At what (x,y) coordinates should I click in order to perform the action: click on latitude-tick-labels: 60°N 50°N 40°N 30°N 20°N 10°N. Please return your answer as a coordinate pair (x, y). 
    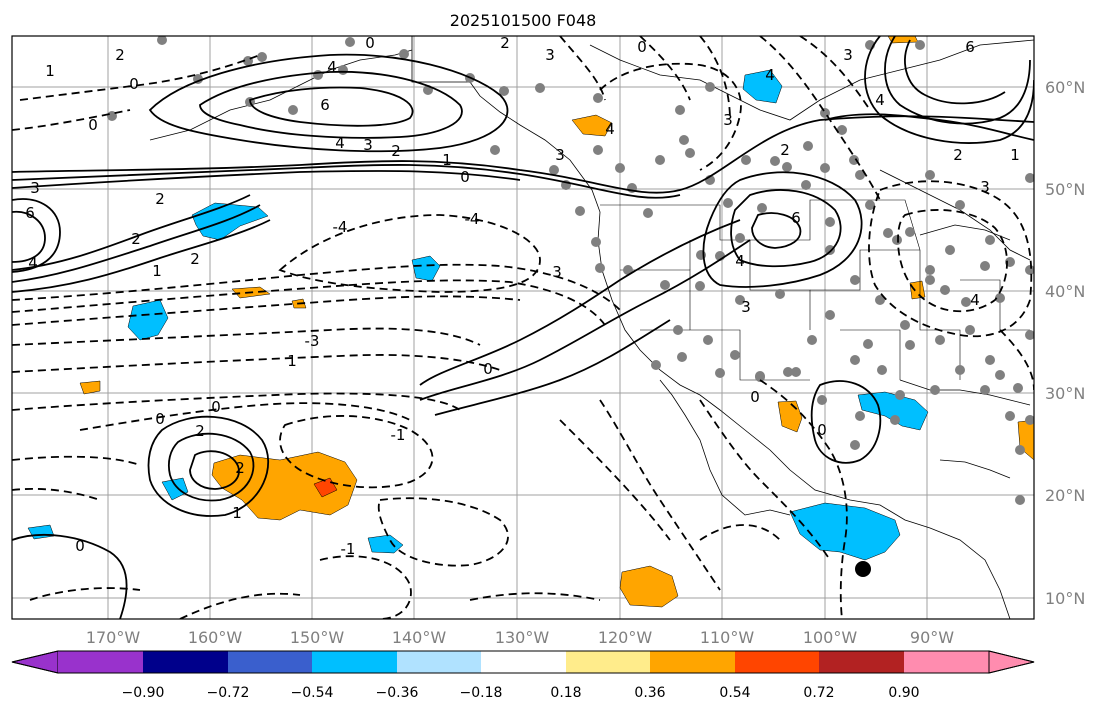
    Looking at the image, I should click on (1065, 343).